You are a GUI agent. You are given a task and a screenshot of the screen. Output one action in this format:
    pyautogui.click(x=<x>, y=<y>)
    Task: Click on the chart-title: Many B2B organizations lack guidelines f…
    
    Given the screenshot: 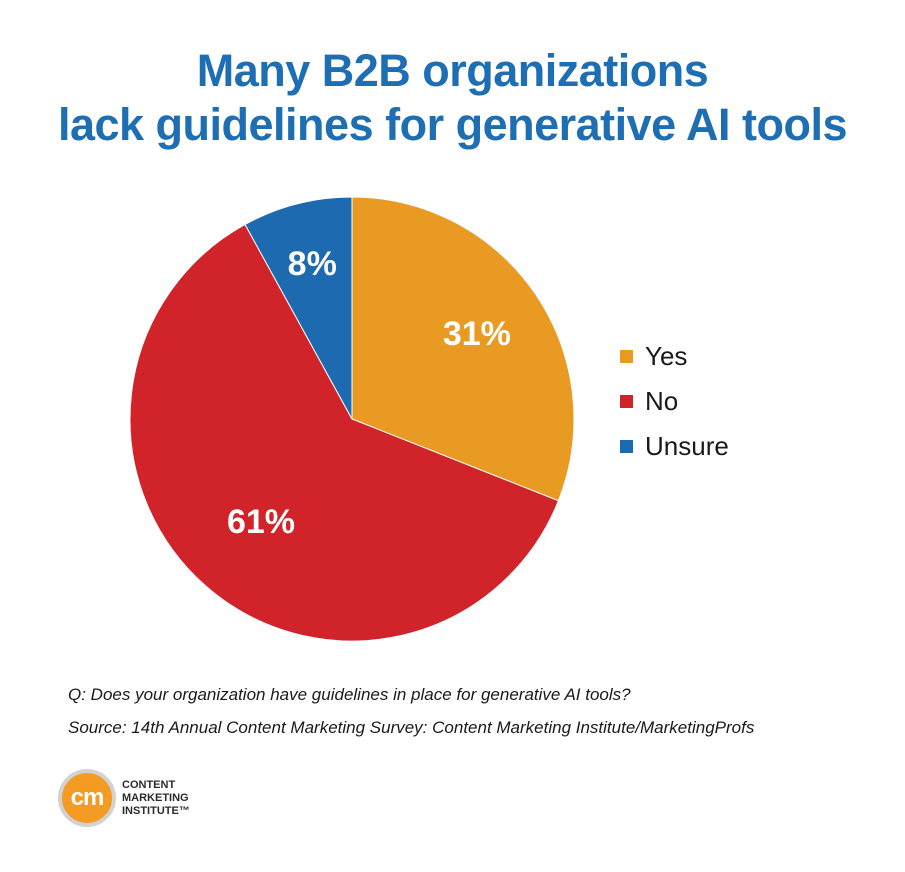 What is the action you would take?
    pyautogui.click(x=452, y=98)
    